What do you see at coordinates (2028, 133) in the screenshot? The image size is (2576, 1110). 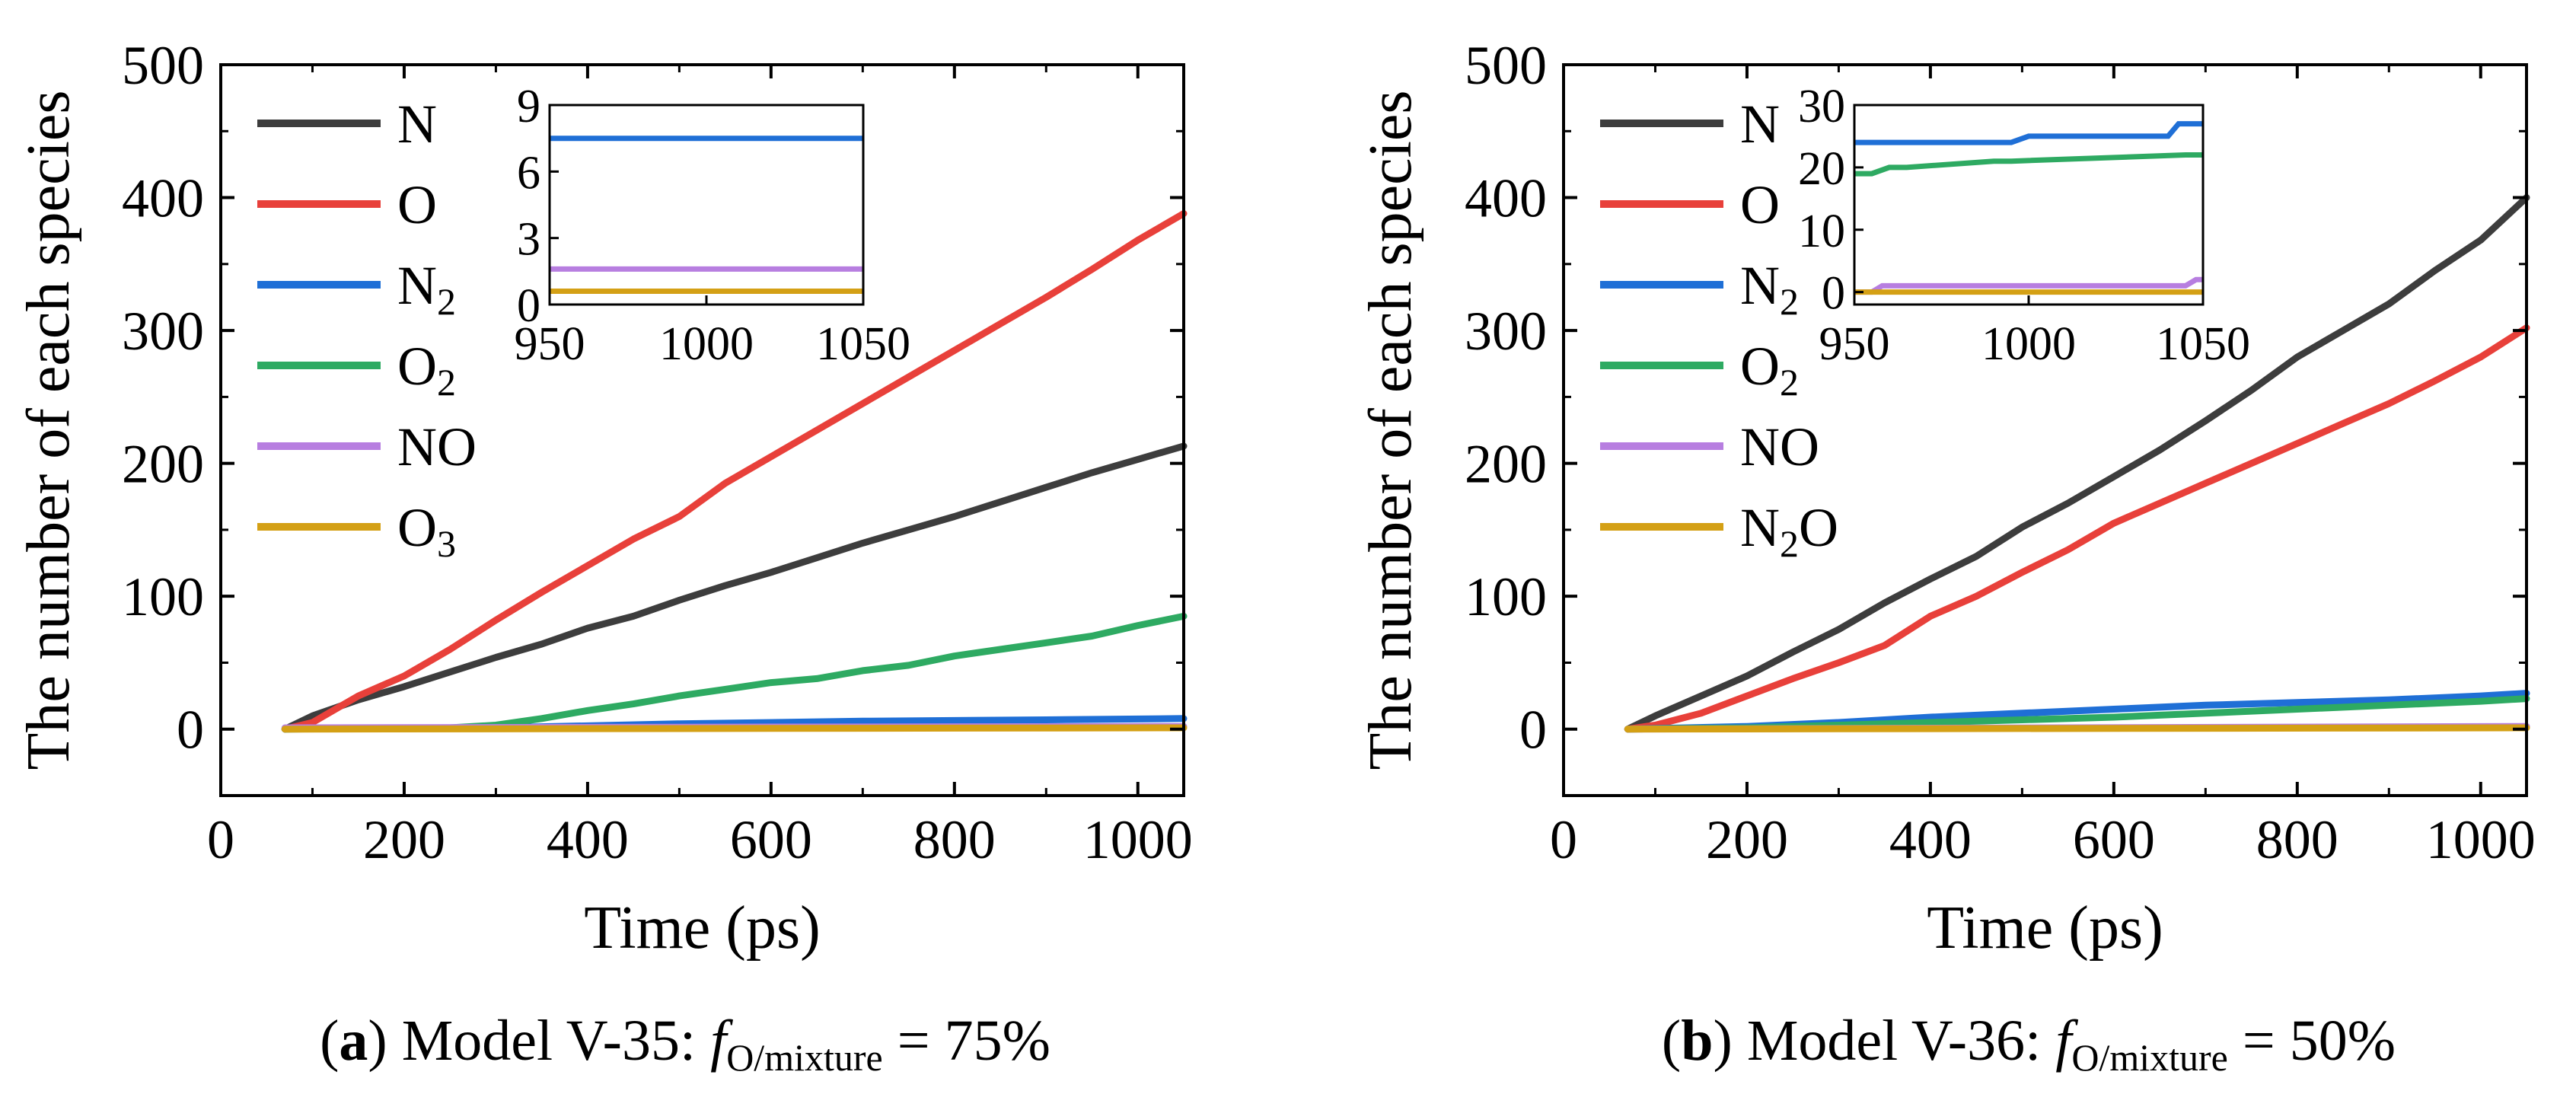 I see `inset-series-line-N2` at bounding box center [2028, 133].